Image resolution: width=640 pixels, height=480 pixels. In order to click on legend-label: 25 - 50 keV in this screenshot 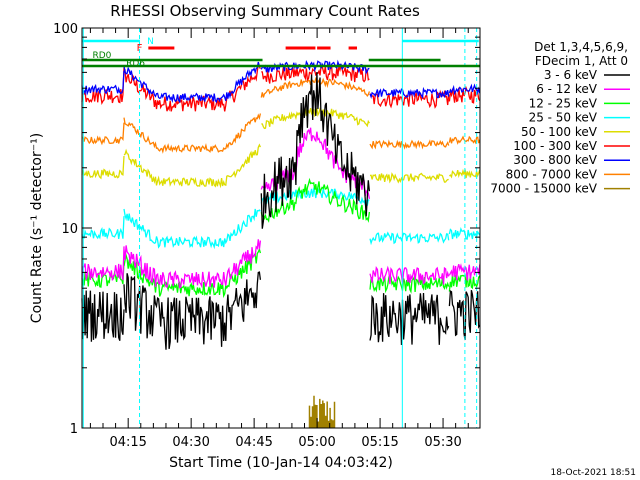, I will do `click(563, 118)`.